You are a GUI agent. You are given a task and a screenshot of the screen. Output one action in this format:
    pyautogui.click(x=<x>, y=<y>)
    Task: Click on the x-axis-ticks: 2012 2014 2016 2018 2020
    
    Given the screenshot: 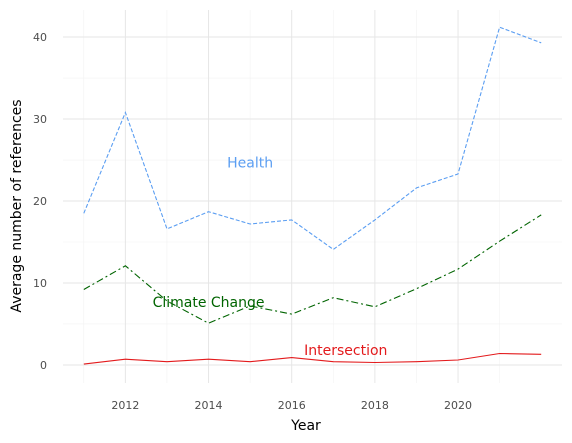 What is the action you would take?
    pyautogui.click(x=291, y=405)
    